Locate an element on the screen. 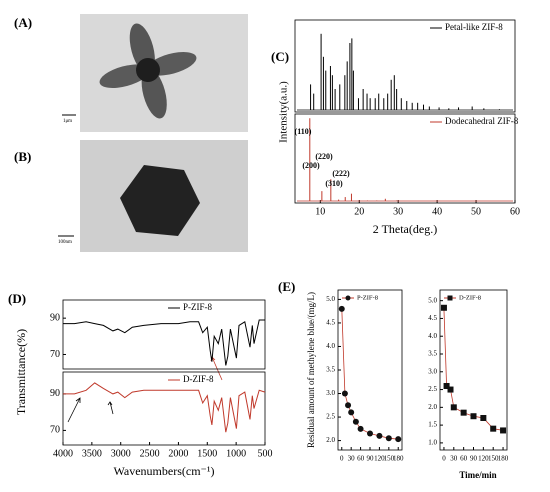 This screenshot has width=550, height=492. peak-label: (222) is located at coordinates (341, 173).